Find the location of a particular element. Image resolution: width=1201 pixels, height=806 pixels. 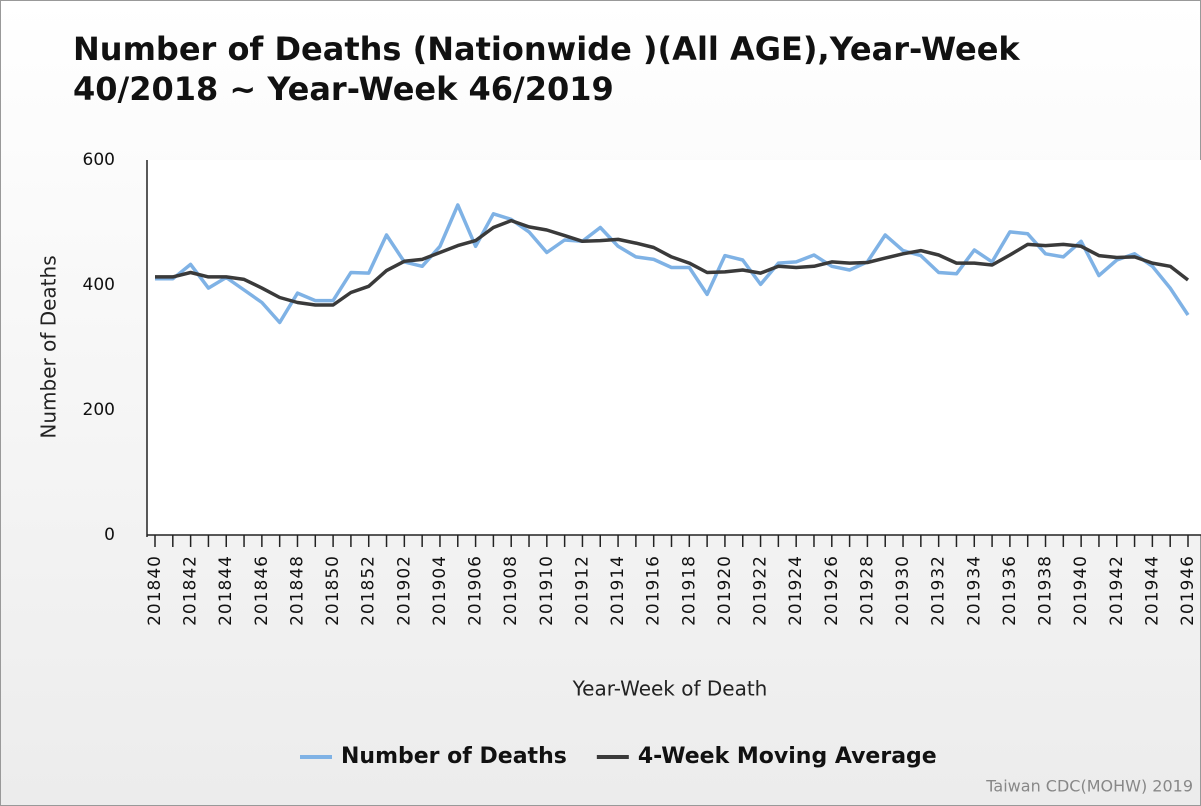

x-tick-label: 201944 is located at coordinates (1152, 590).